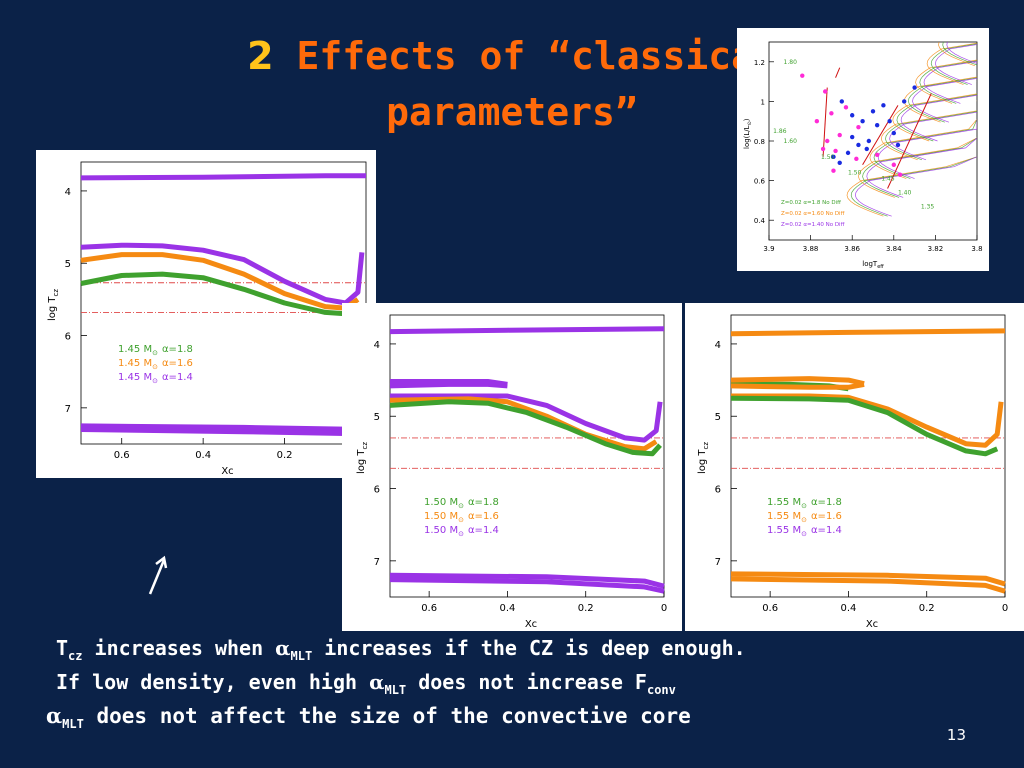 The width and height of the screenshot is (1024, 768). Describe the element at coordinates (826, 516) in the screenshot. I see `legend-alpha: α=1.6` at that location.